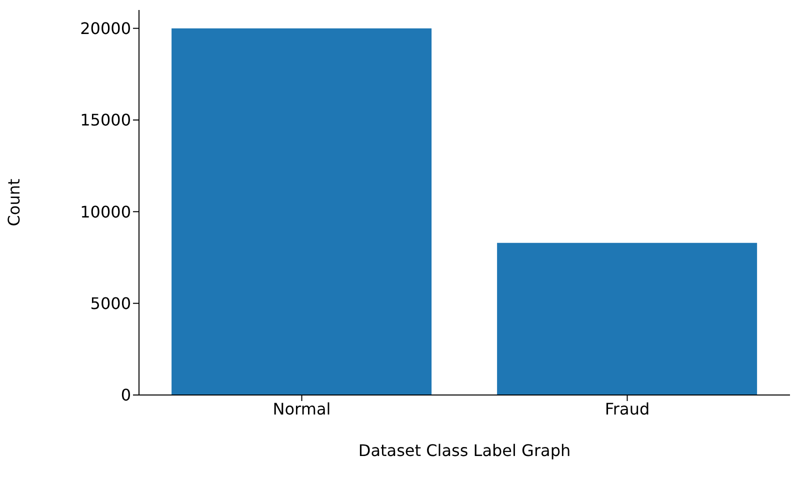  What do you see at coordinates (464, 450) in the screenshot?
I see `x-axis-title: Dataset Class Label Graph` at bounding box center [464, 450].